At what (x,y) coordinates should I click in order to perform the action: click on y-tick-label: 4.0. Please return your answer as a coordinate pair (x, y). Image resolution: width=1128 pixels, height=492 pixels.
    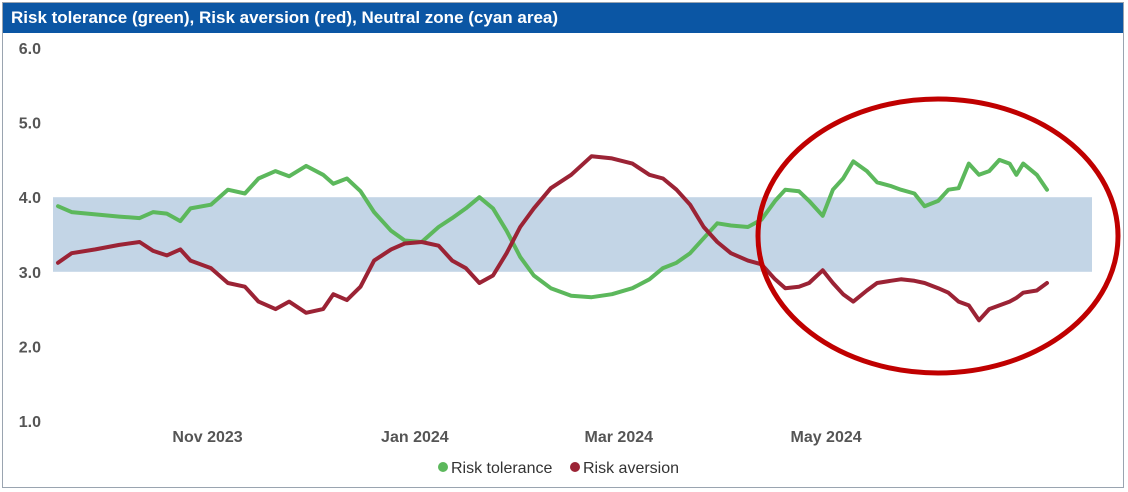
    Looking at the image, I should click on (30, 198).